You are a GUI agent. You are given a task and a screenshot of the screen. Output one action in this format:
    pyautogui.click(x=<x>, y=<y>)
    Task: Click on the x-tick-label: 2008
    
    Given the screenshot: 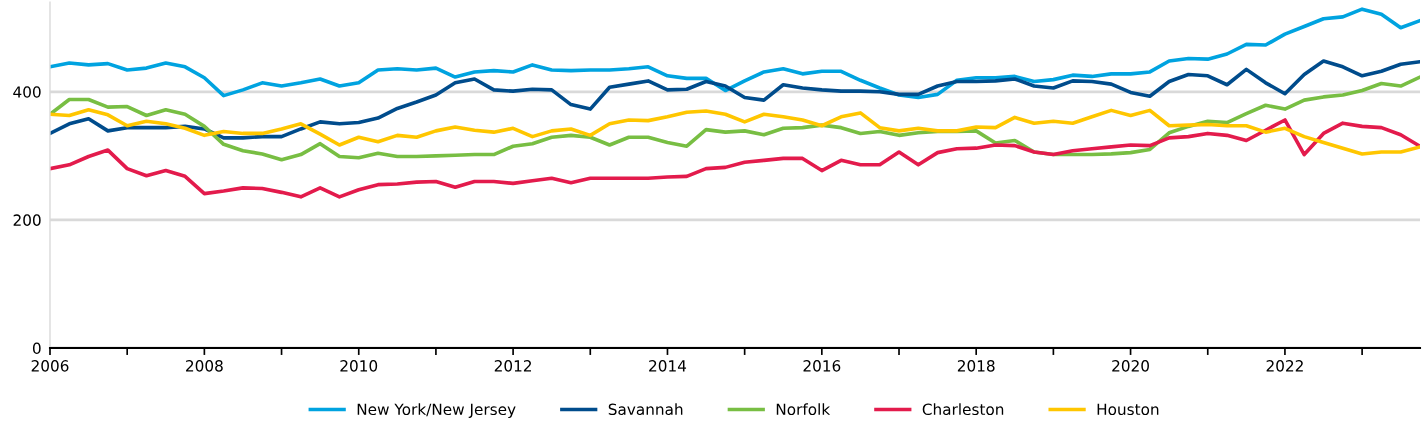 What is the action you would take?
    pyautogui.click(x=204, y=366)
    